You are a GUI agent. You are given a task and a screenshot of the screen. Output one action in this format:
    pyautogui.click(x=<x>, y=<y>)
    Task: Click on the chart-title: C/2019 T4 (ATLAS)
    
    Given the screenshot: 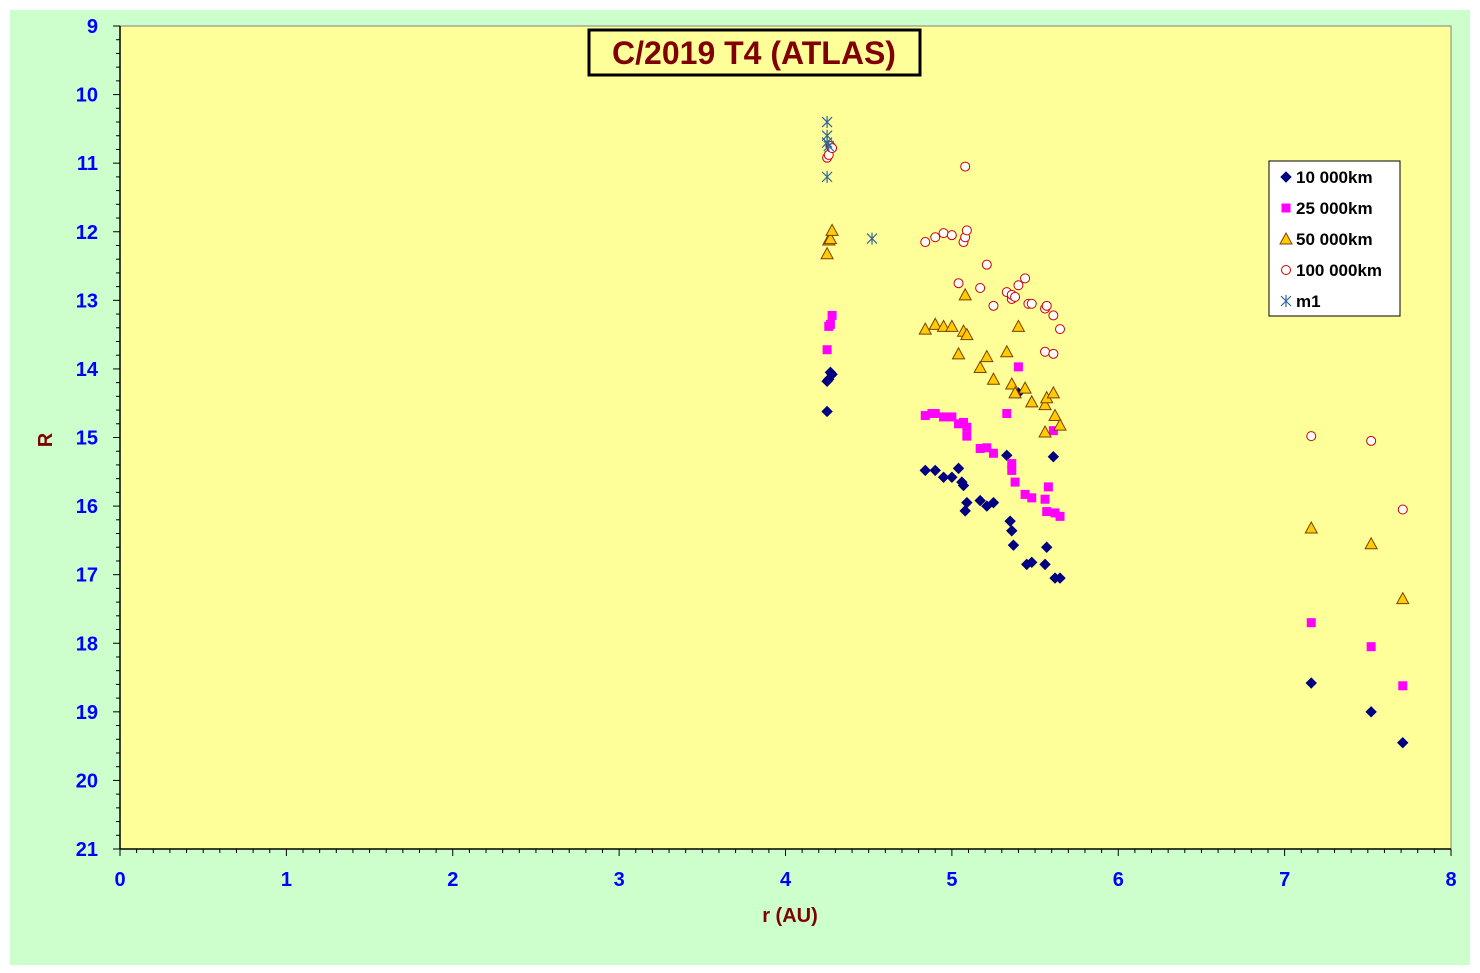 What is the action you would take?
    pyautogui.click(x=754, y=53)
    